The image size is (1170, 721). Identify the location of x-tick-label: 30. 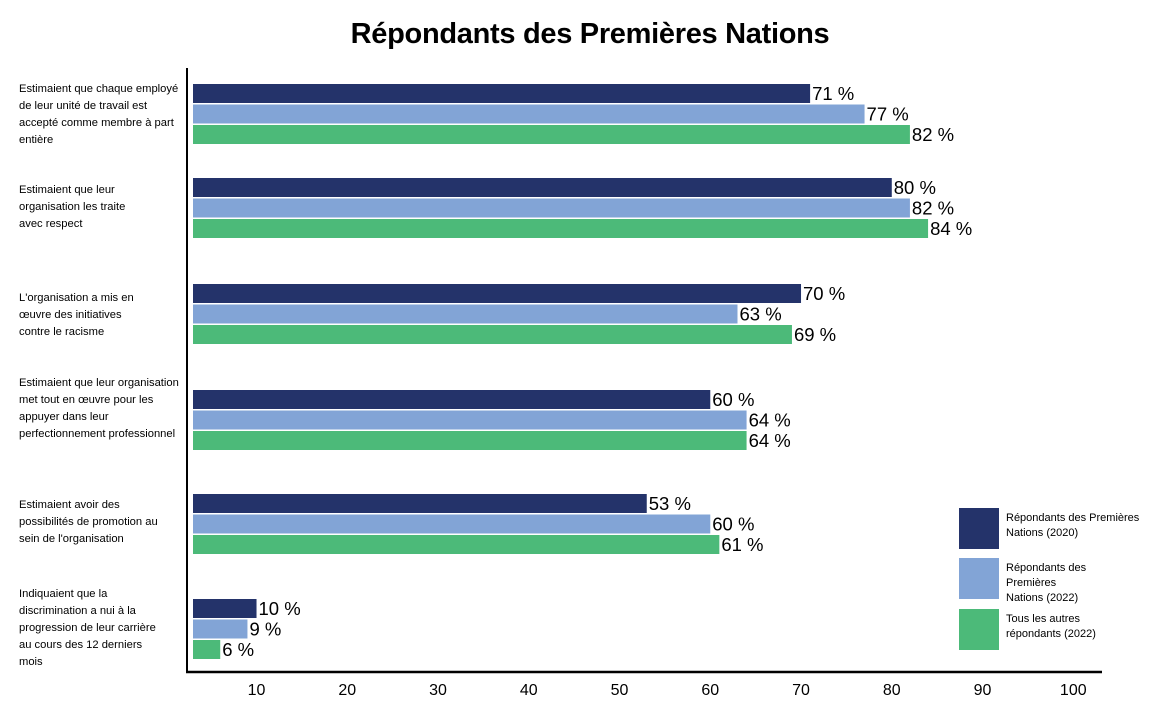
(438, 690).